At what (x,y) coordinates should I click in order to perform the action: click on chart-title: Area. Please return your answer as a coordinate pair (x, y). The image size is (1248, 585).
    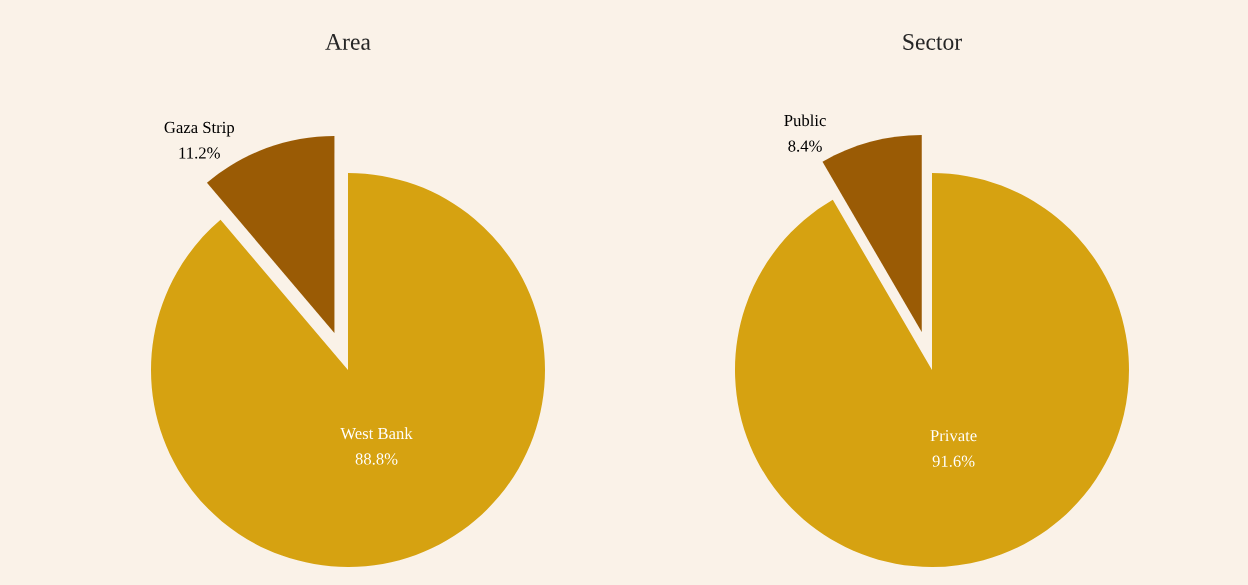
    Looking at the image, I should click on (348, 42).